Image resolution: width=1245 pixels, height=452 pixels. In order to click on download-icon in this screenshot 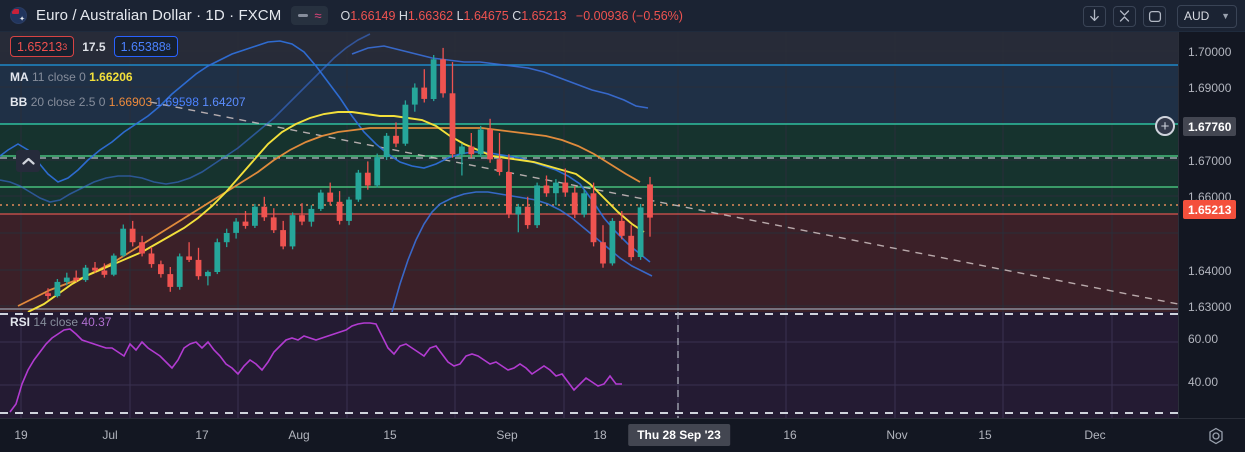, I will do `click(1094, 15)`.